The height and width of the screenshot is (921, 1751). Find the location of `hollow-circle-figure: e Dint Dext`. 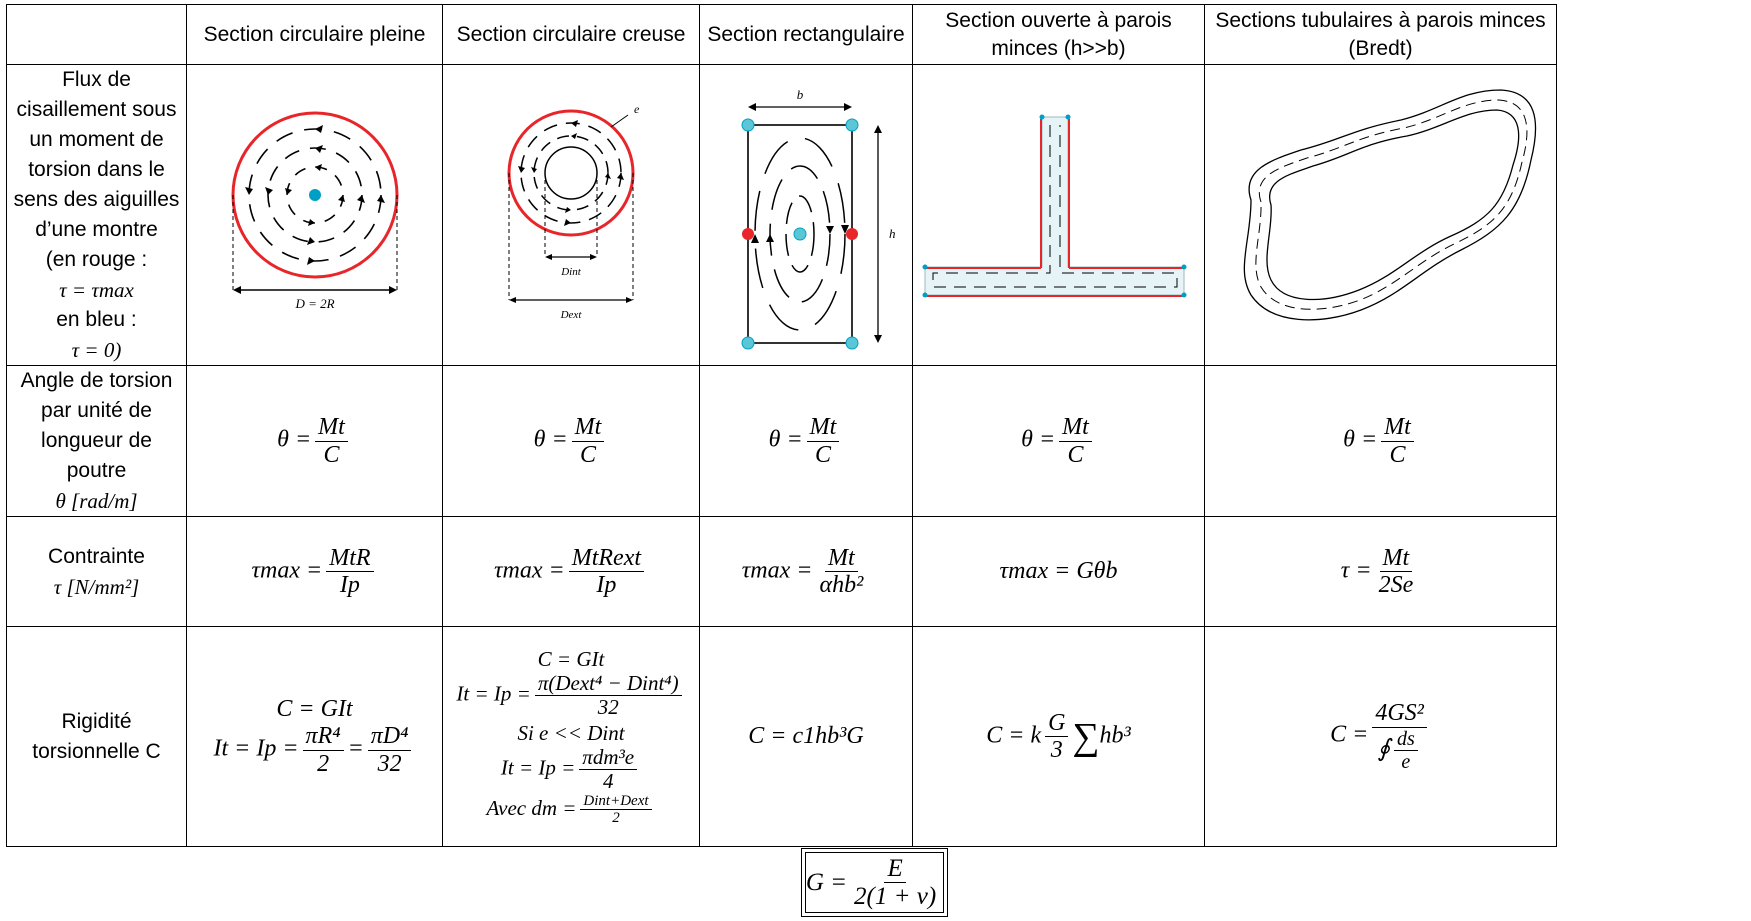

hollow-circle-figure: e Dint Dext is located at coordinates (573, 211).